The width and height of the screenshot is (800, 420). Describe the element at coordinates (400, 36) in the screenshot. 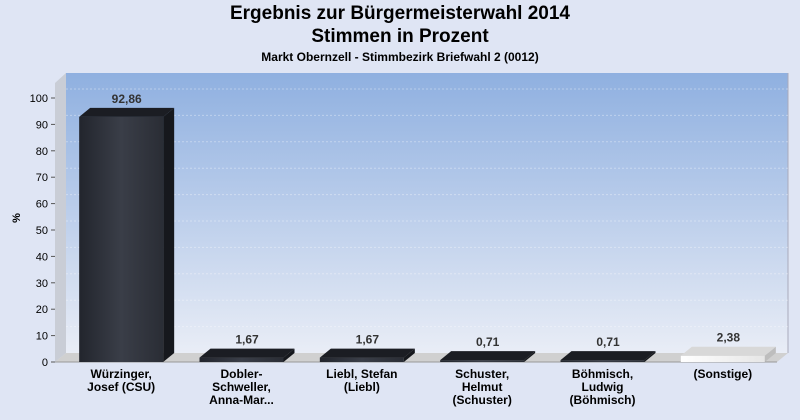

I see `chart-title-line2: Stimmen in Prozent` at that location.